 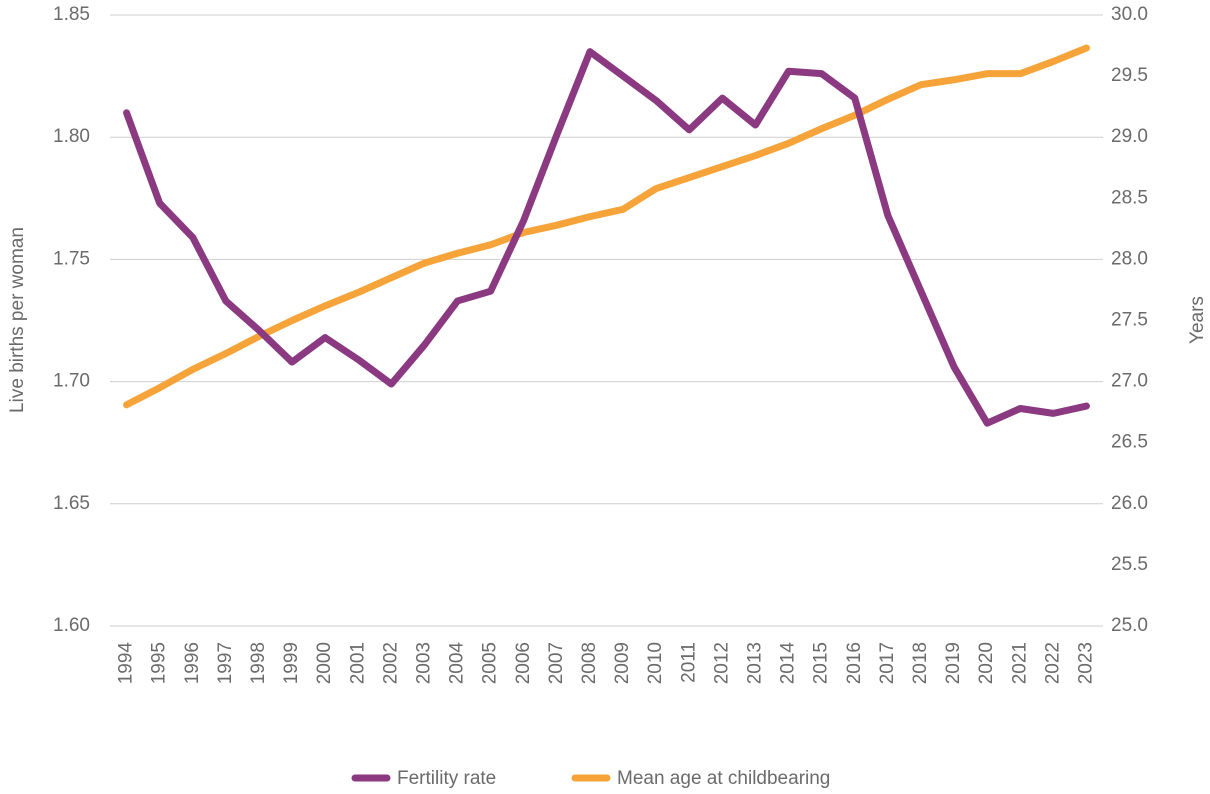 I want to click on x-tick-label: 2006, so click(x=523, y=663).